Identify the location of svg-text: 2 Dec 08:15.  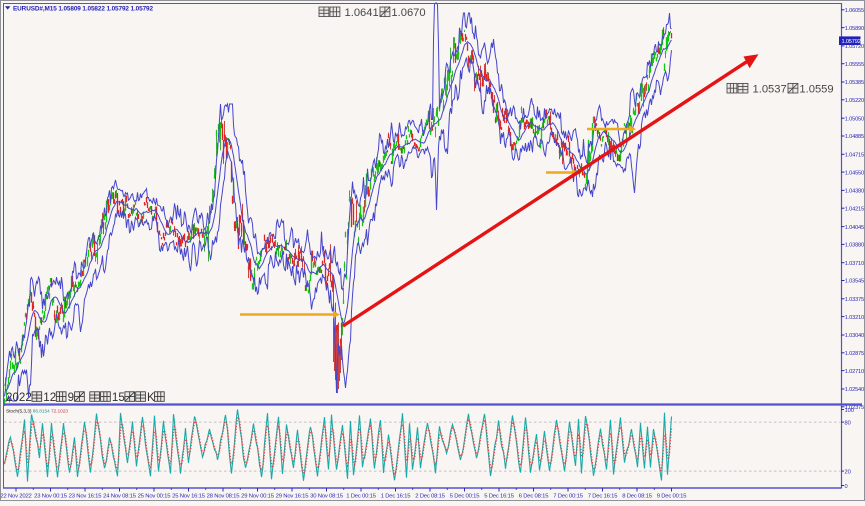
(430, 497).